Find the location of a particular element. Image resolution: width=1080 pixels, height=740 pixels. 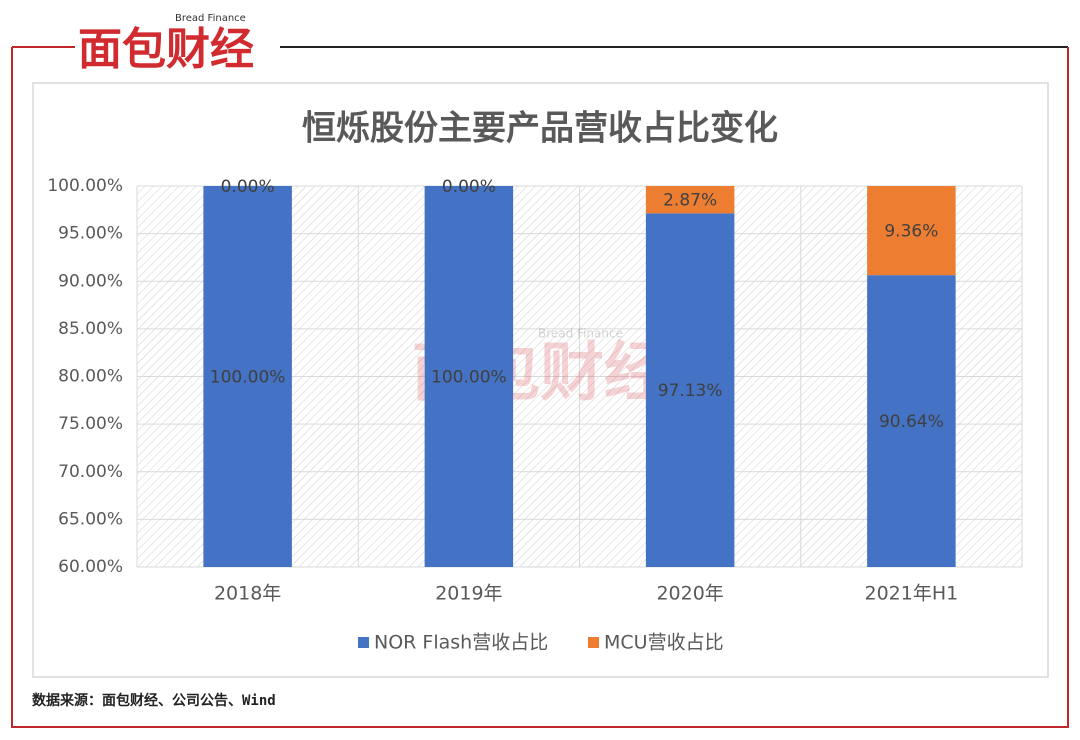

logo-subtitle: Bread Finance is located at coordinates (210, 18).